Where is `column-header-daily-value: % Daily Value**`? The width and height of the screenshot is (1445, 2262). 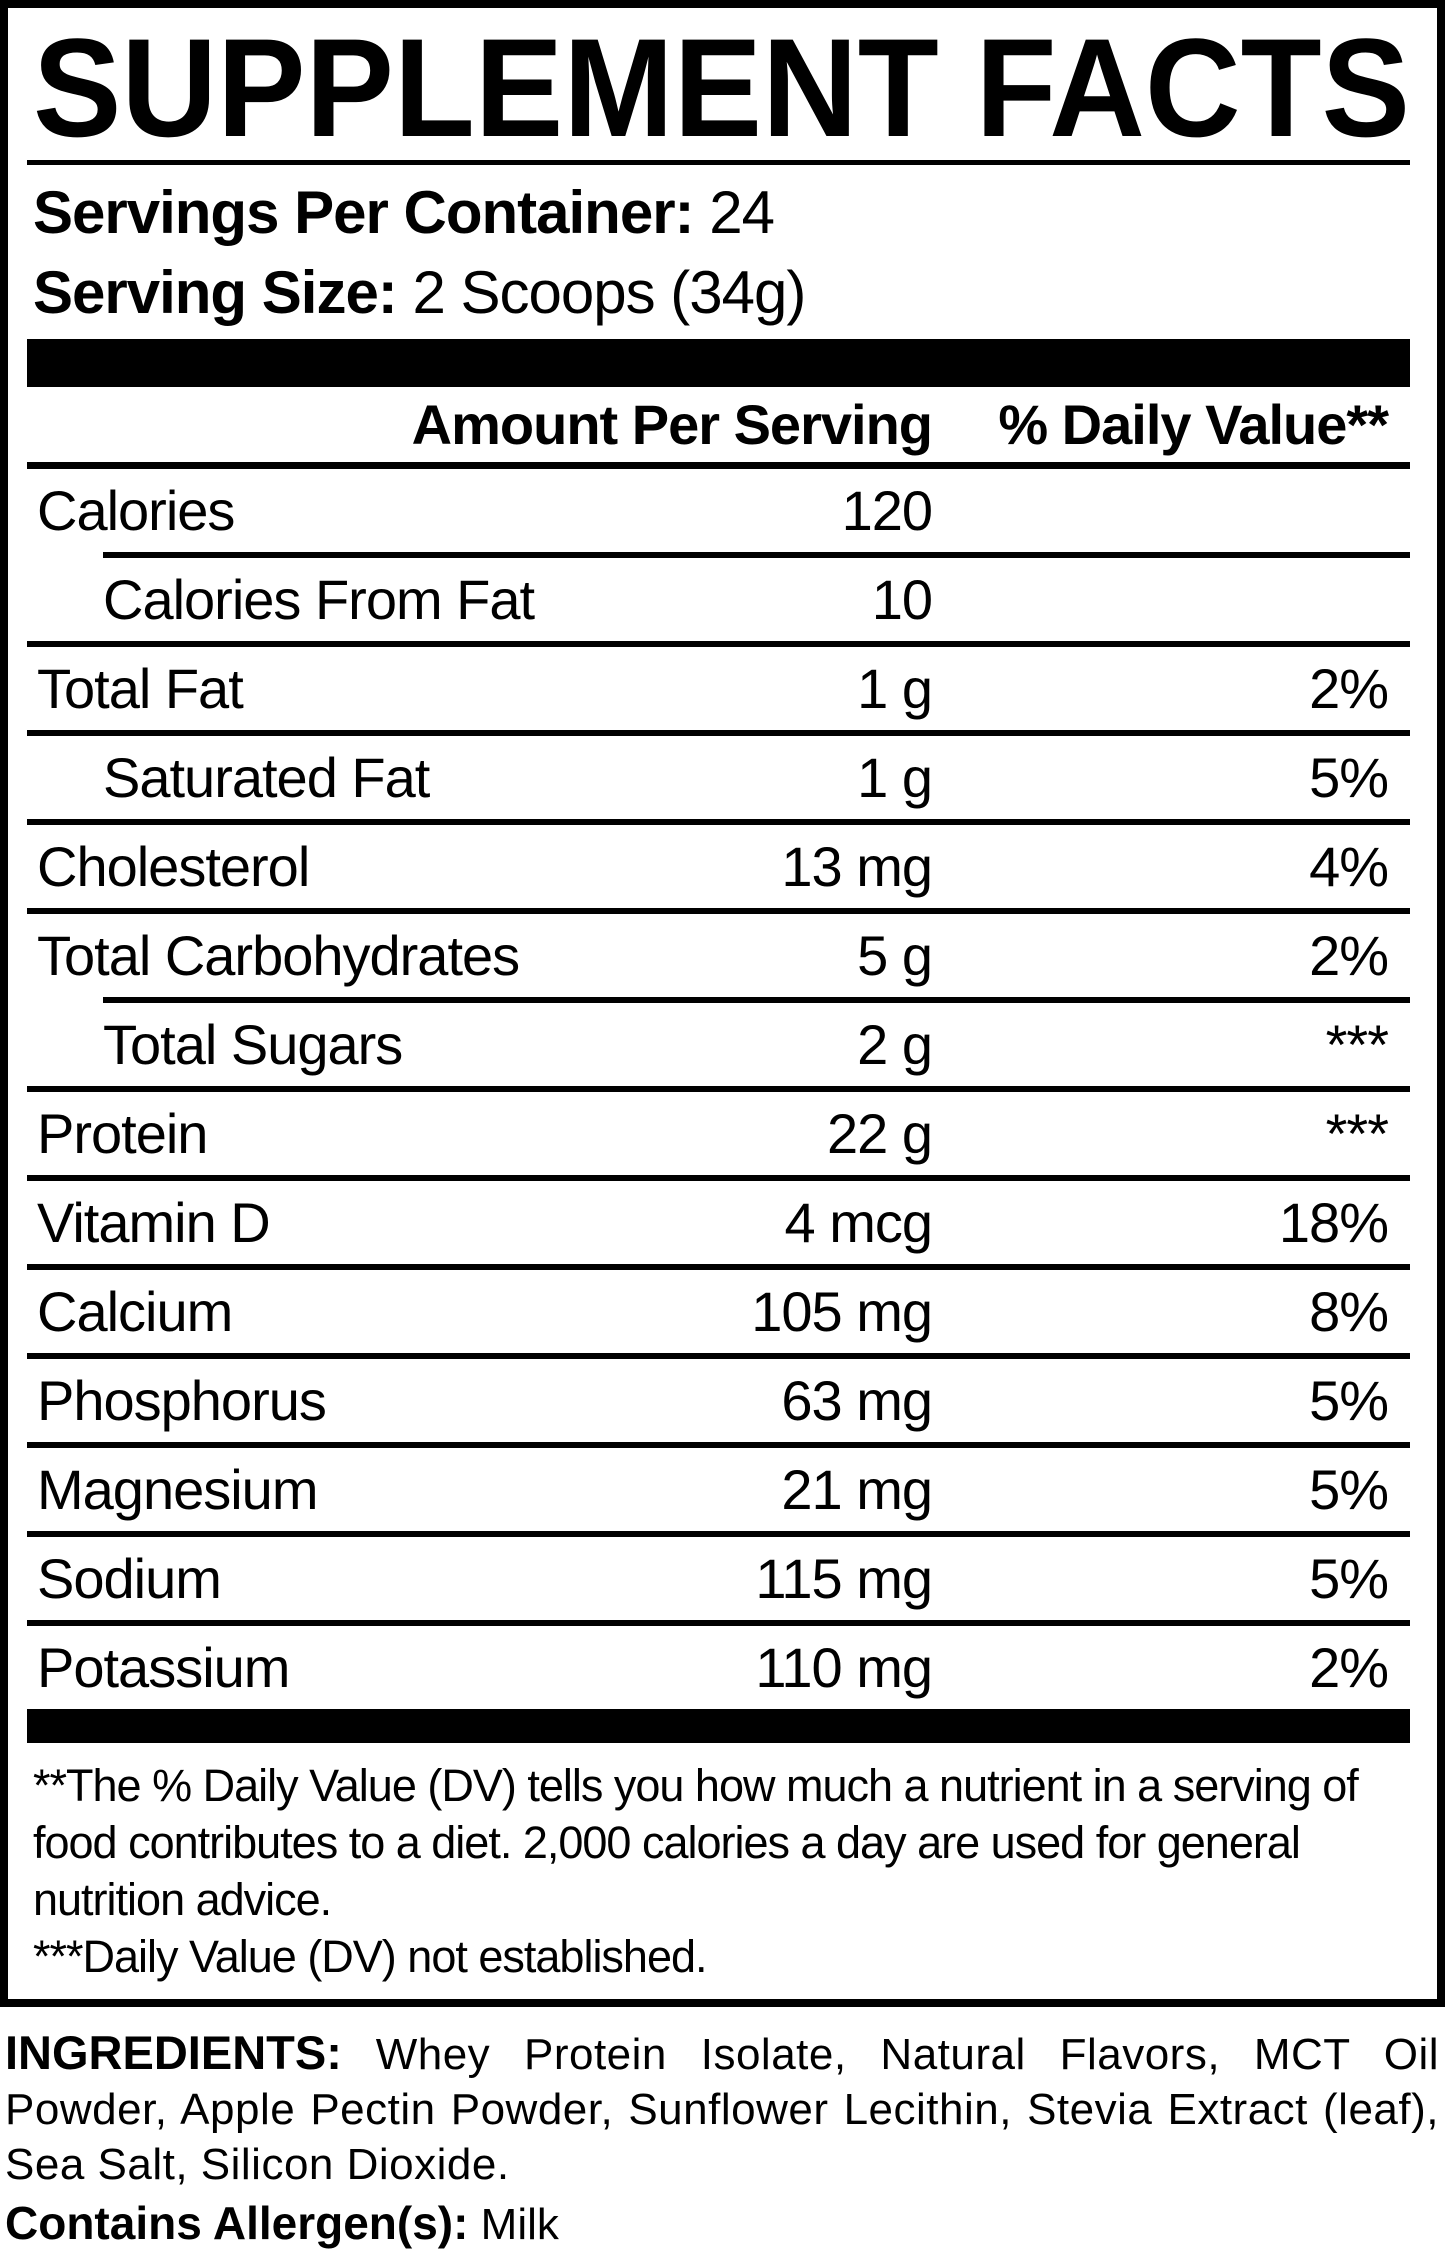 column-header-daily-value: % Daily Value** is located at coordinates (1193, 424).